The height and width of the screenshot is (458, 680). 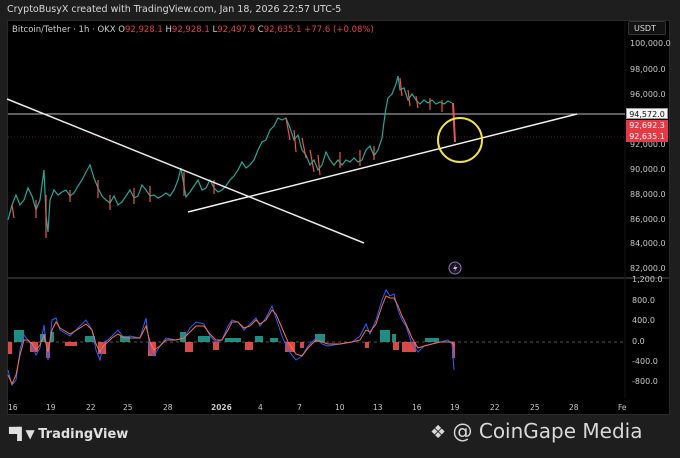 I want to click on time-axis-label: 13, so click(x=378, y=407).